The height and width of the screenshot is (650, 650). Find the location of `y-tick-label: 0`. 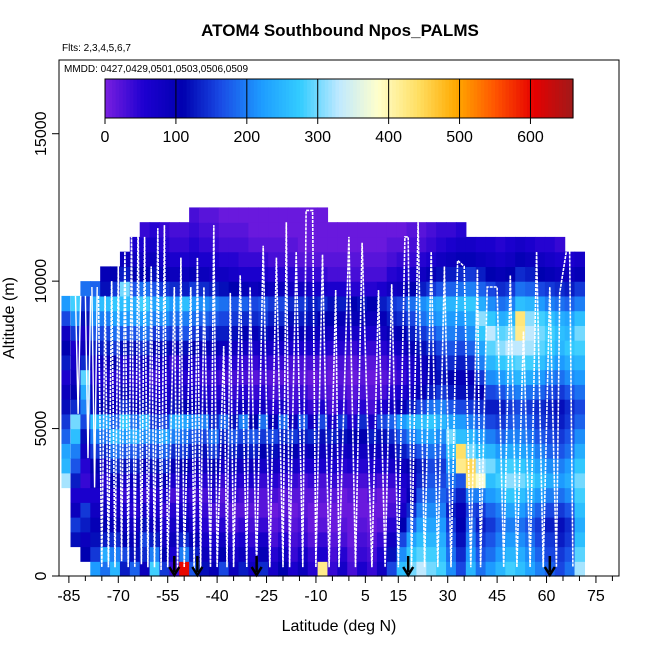

y-tick-label: 0 is located at coordinates (41, 575).